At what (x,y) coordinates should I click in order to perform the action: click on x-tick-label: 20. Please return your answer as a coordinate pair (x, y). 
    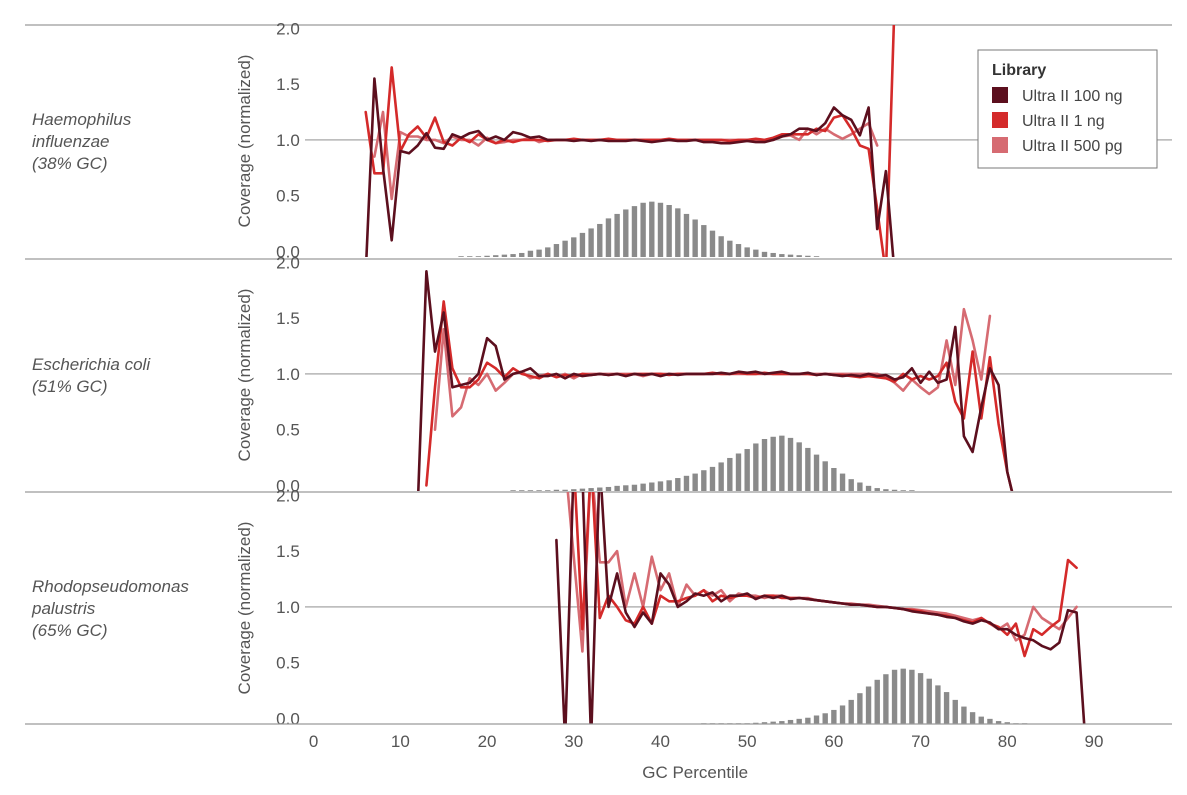
    Looking at the image, I should click on (487, 741).